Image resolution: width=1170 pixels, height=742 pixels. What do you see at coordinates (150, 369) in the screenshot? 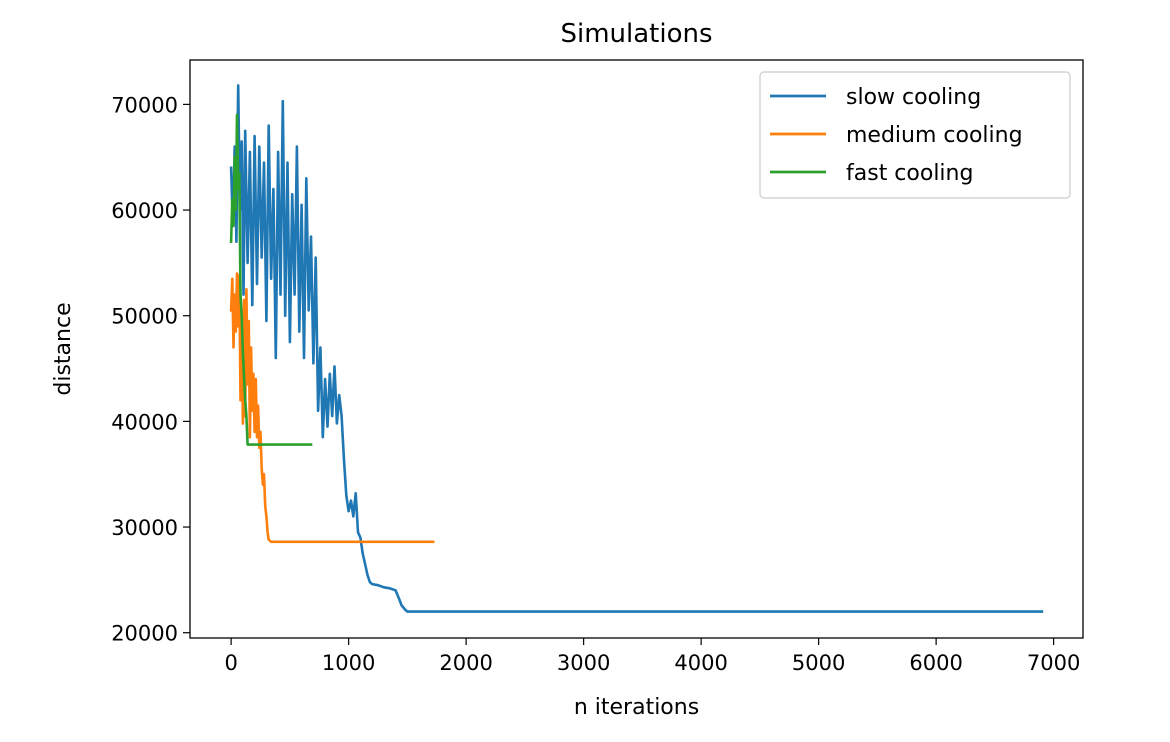
I see `y-axis: 20000 30000 40000 50000 60000 70000` at bounding box center [150, 369].